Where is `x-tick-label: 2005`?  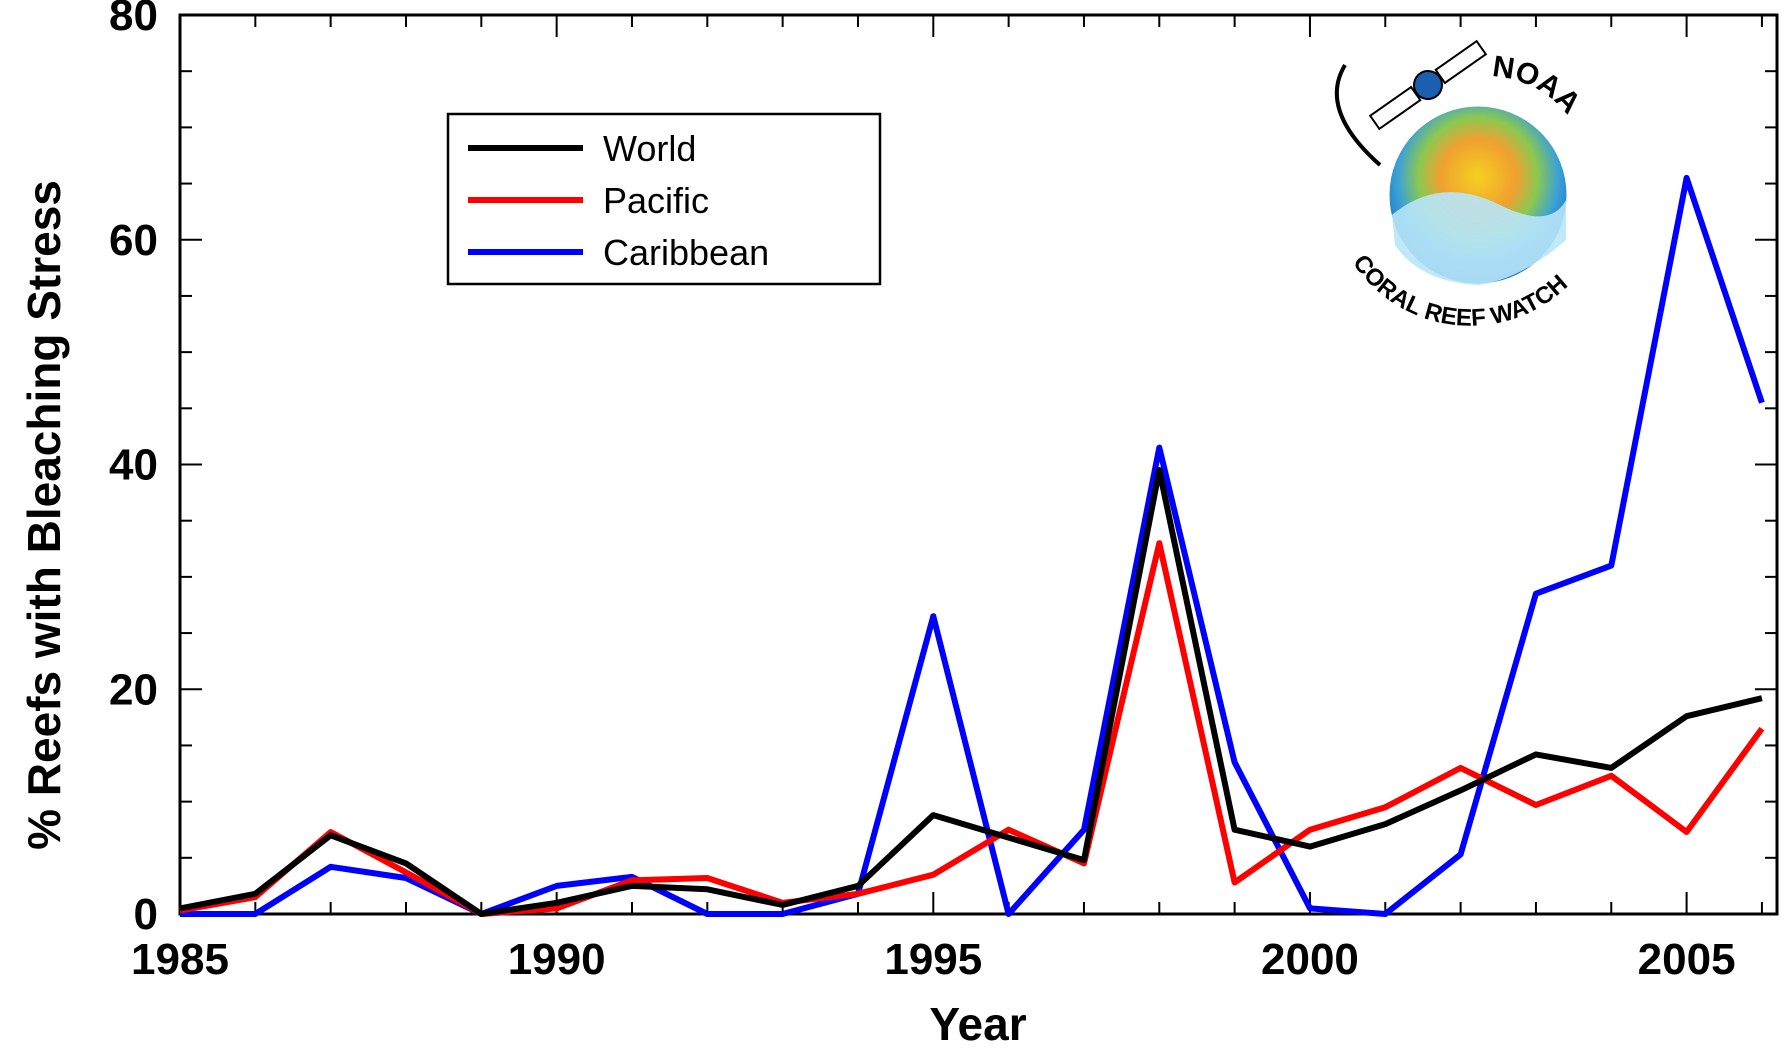
x-tick-label: 2005 is located at coordinates (1687, 959).